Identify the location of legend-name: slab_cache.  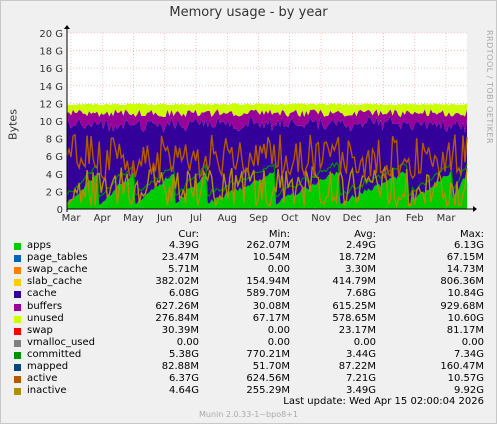
(55, 282).